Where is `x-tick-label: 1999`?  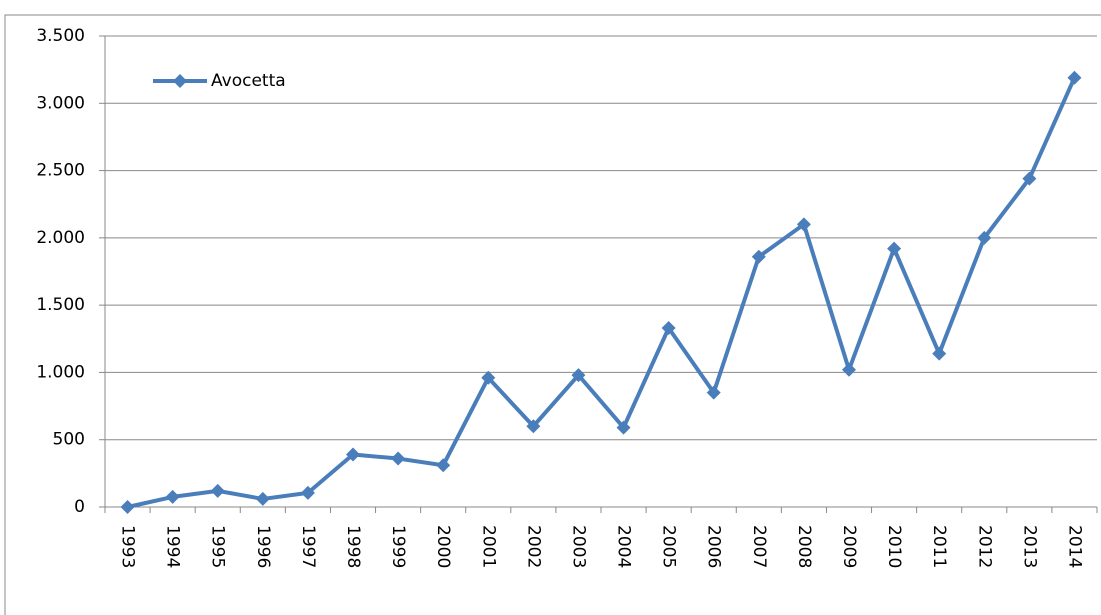 x-tick-label: 1999 is located at coordinates (398, 546).